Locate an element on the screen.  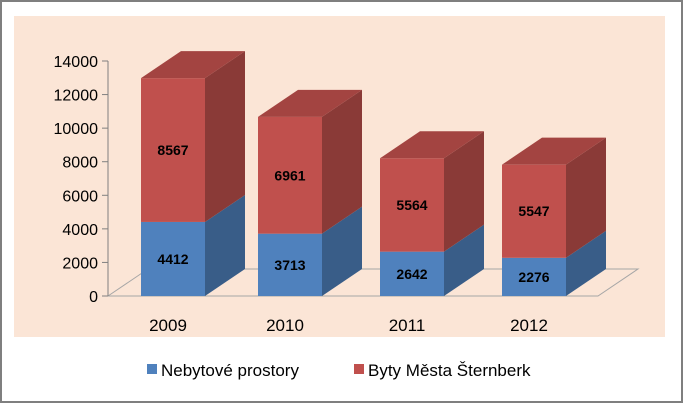
legend-label: Nebytové prostory is located at coordinates (230, 370).